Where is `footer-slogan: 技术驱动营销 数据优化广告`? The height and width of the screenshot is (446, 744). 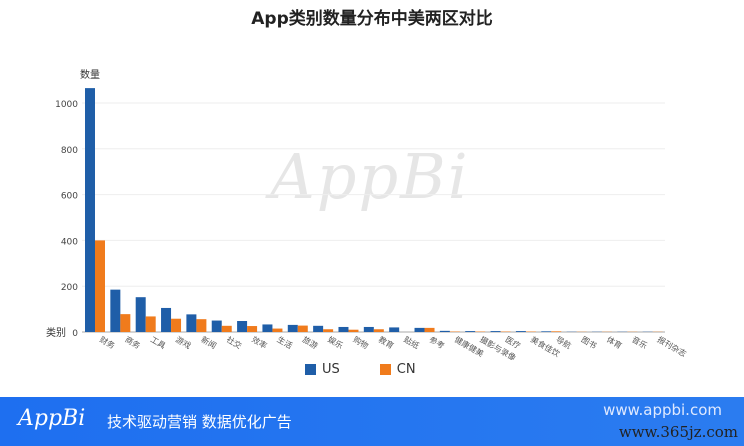 footer-slogan: 技术驱动营销 数据优化广告 is located at coordinates (199, 422).